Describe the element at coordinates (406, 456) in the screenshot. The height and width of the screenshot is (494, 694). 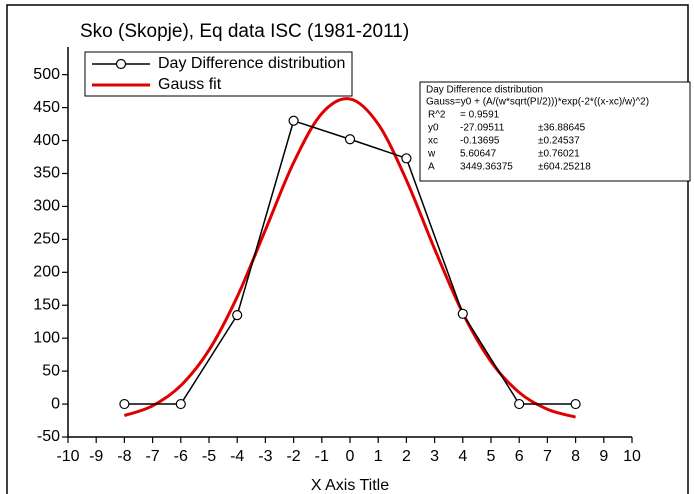
I see `x-tick-label: 2` at that location.